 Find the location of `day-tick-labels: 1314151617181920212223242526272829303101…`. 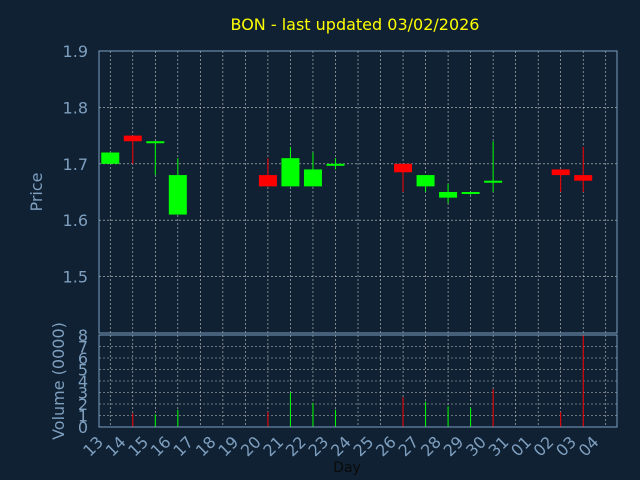

day-tick-labels: 1314151617181920212223242526272829303101… is located at coordinates (340, 446).